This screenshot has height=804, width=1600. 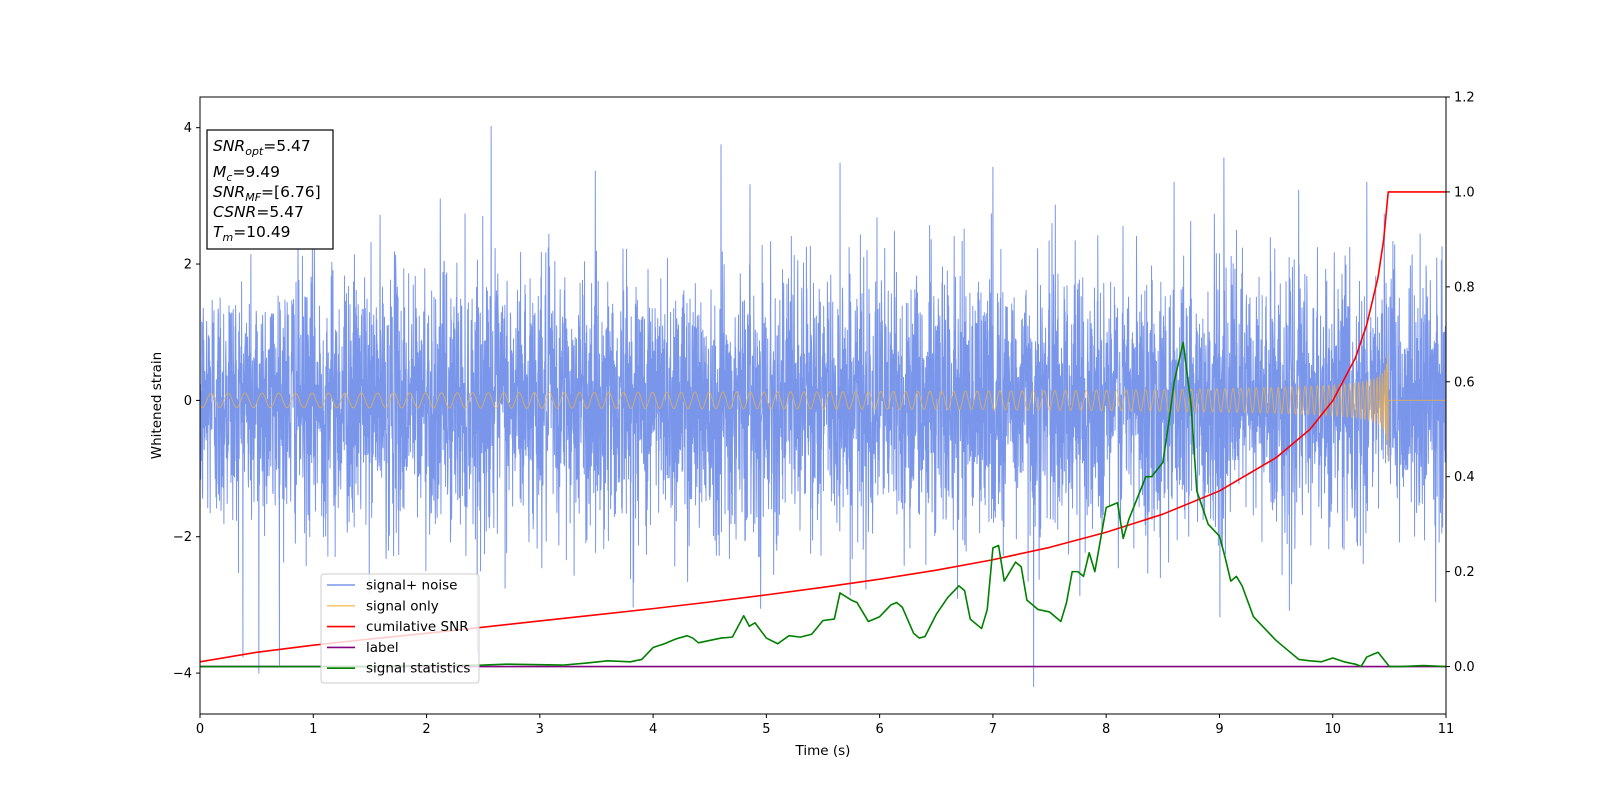 What do you see at coordinates (313, 729) in the screenshot?
I see `x-tick-label: 1` at bounding box center [313, 729].